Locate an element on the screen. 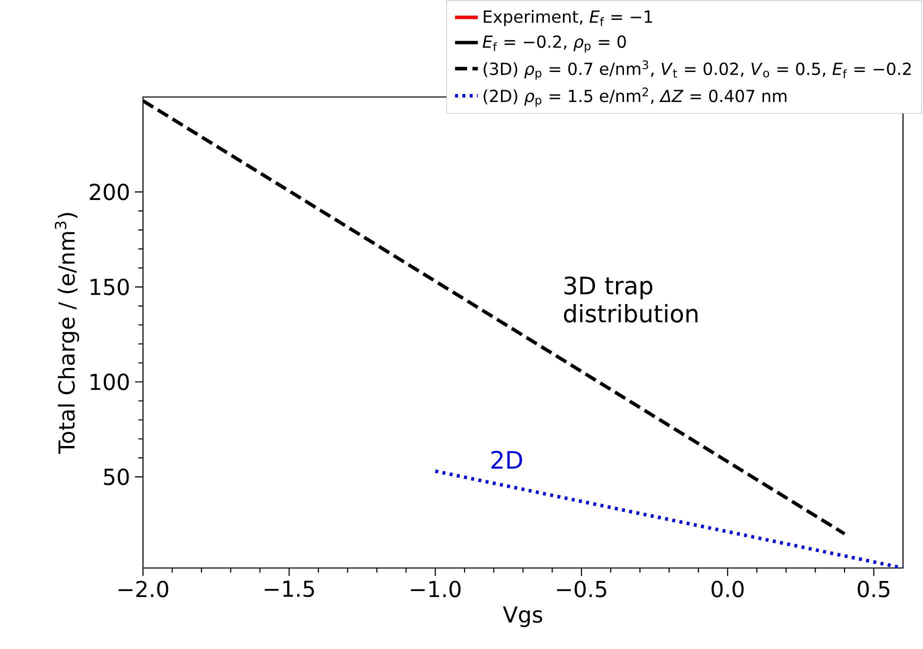  x-axis-title: Vgs is located at coordinates (522, 617).